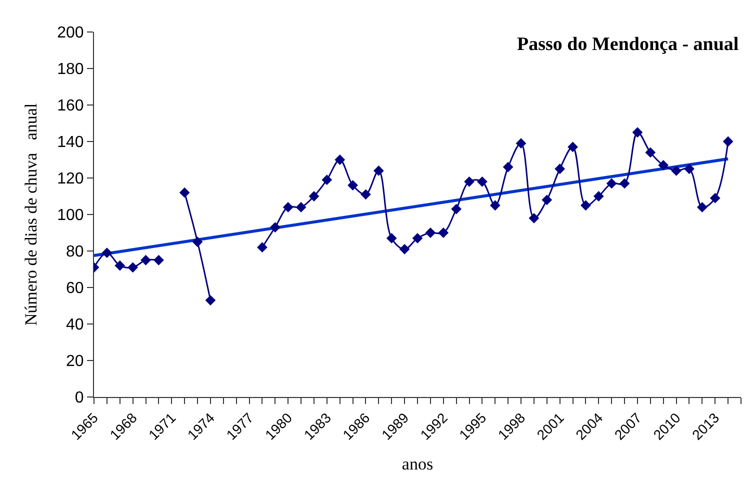  What do you see at coordinates (31, 214) in the screenshot?
I see `y-axis-title: Número de dias de chuva anual` at bounding box center [31, 214].